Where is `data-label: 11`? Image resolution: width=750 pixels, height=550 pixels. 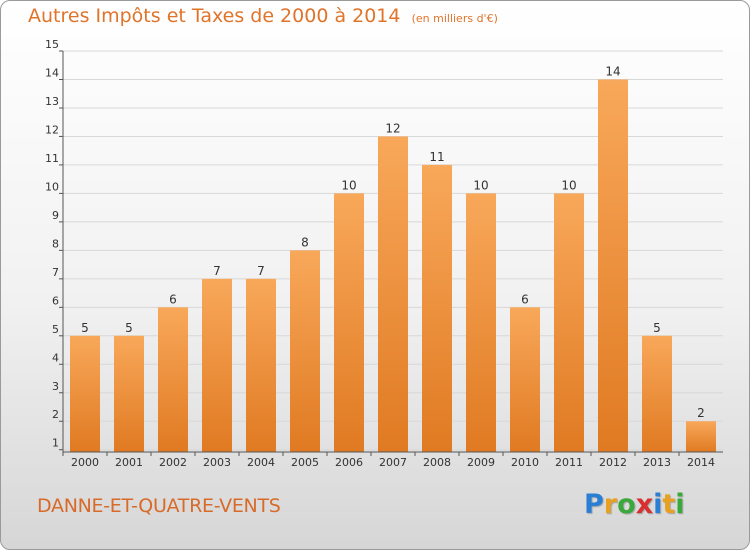 data-label: 11 is located at coordinates (436, 157).